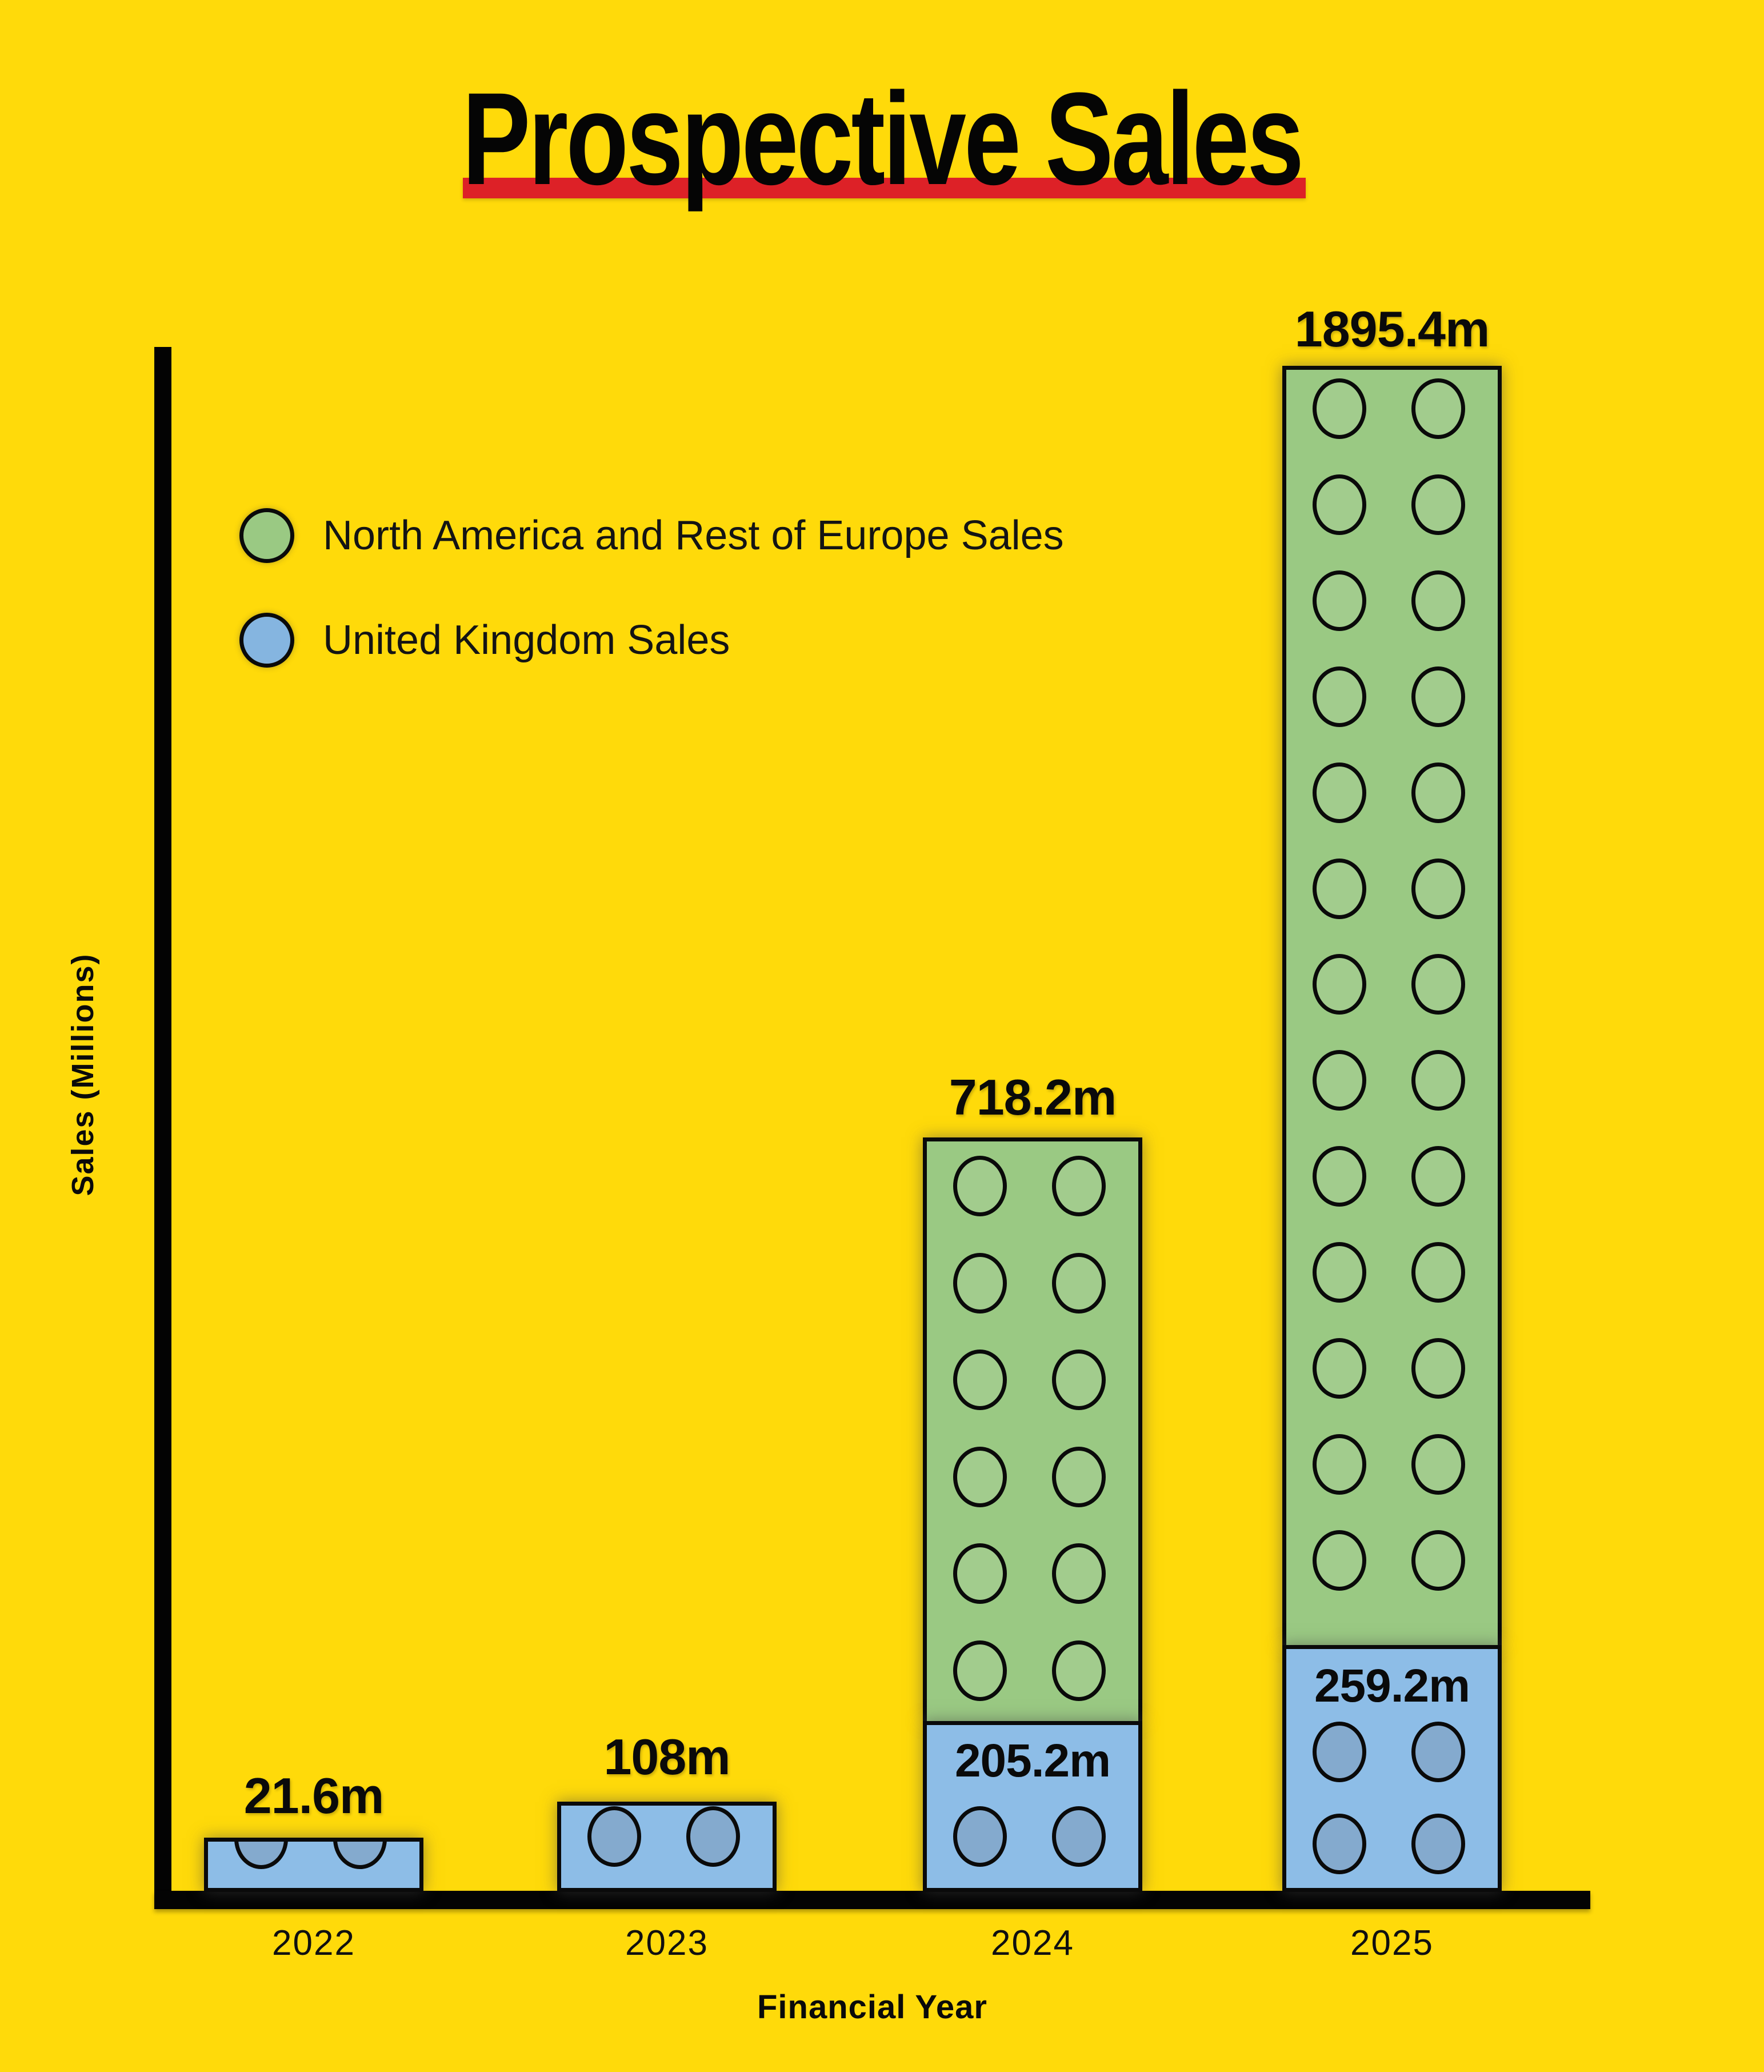  What do you see at coordinates (526, 640) in the screenshot?
I see `legend-label: United Kingdom Sales` at bounding box center [526, 640].